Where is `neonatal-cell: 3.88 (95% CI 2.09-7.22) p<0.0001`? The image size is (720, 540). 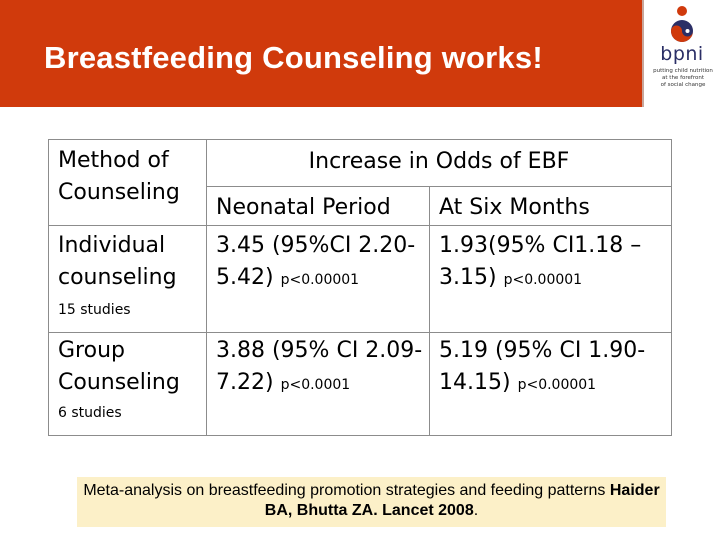 neonatal-cell: 3.88 (95% CI 2.09-7.22) p<0.0001 is located at coordinates (318, 384).